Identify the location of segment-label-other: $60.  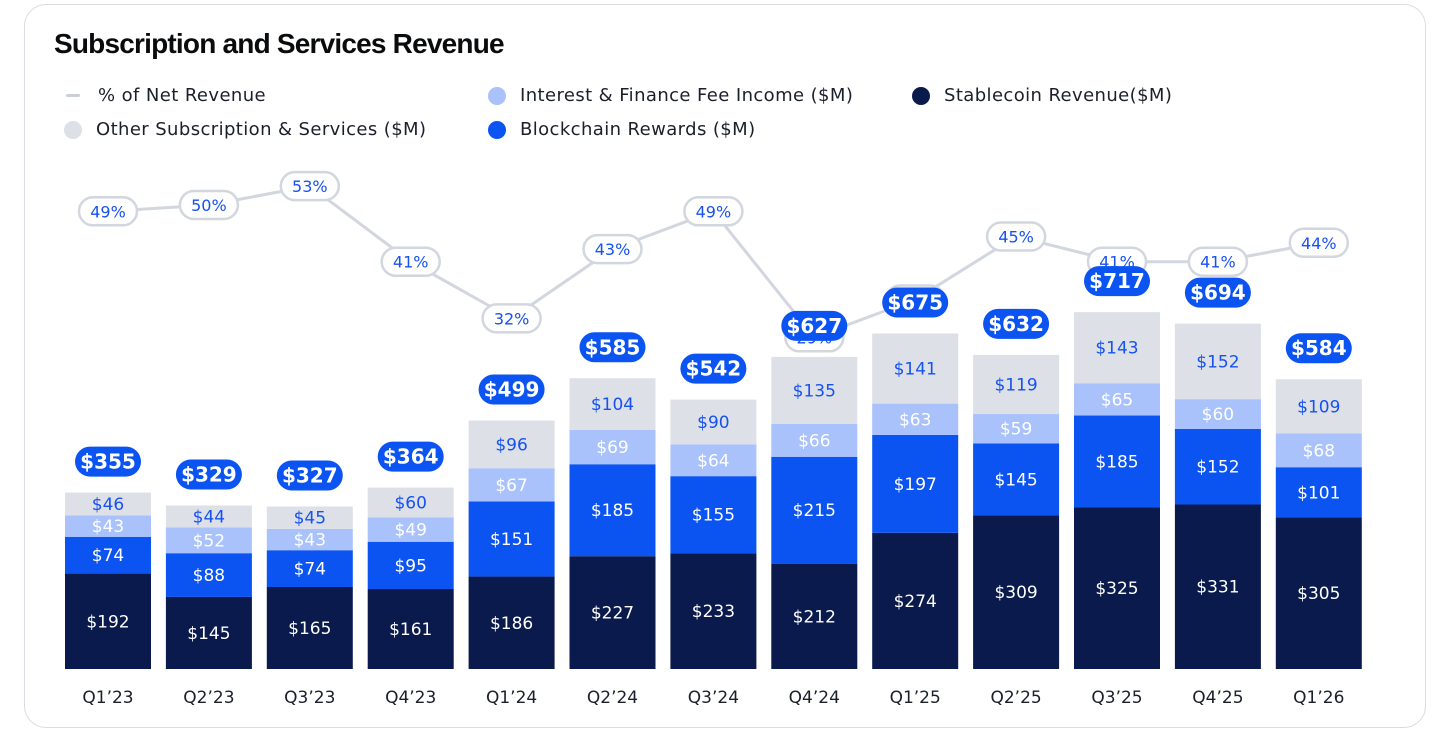
(410, 504).